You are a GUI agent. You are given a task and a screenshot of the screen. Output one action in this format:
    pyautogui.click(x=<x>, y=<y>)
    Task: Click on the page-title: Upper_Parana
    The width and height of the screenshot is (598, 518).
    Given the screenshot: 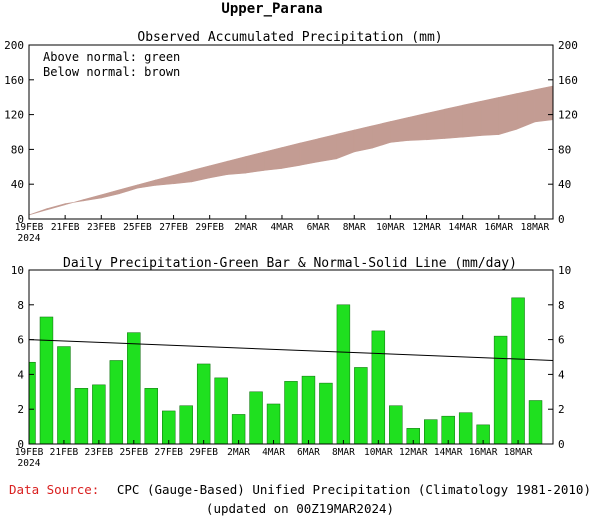 What is the action you would take?
    pyautogui.click(x=271, y=9)
    